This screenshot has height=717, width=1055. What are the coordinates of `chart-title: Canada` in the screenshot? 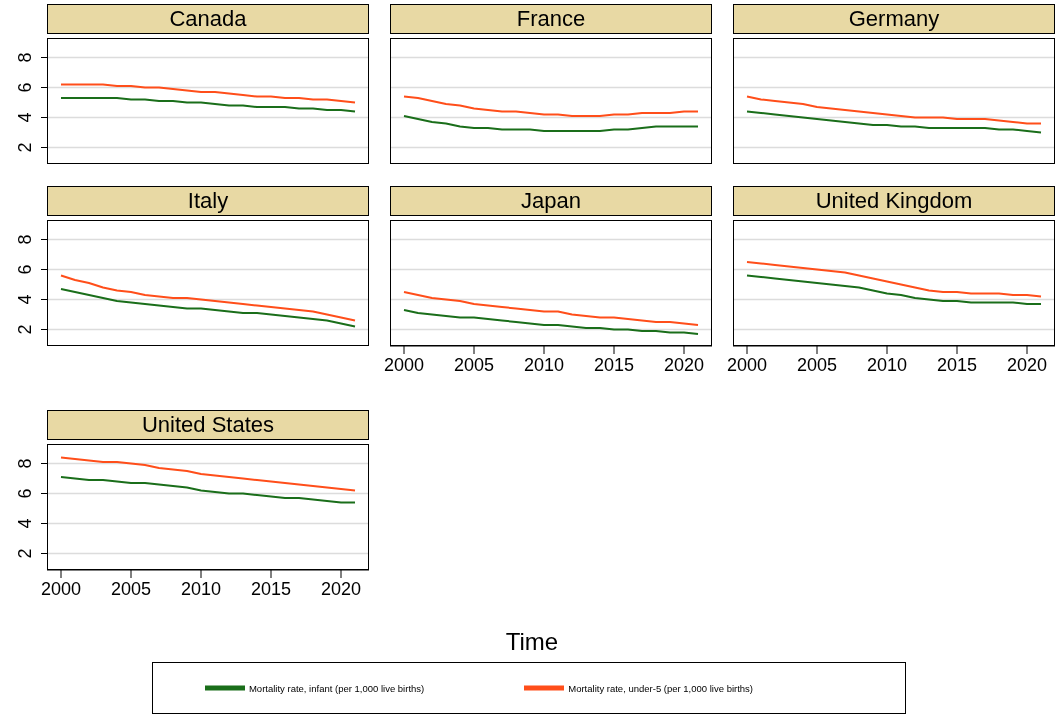 It's located at (208, 19).